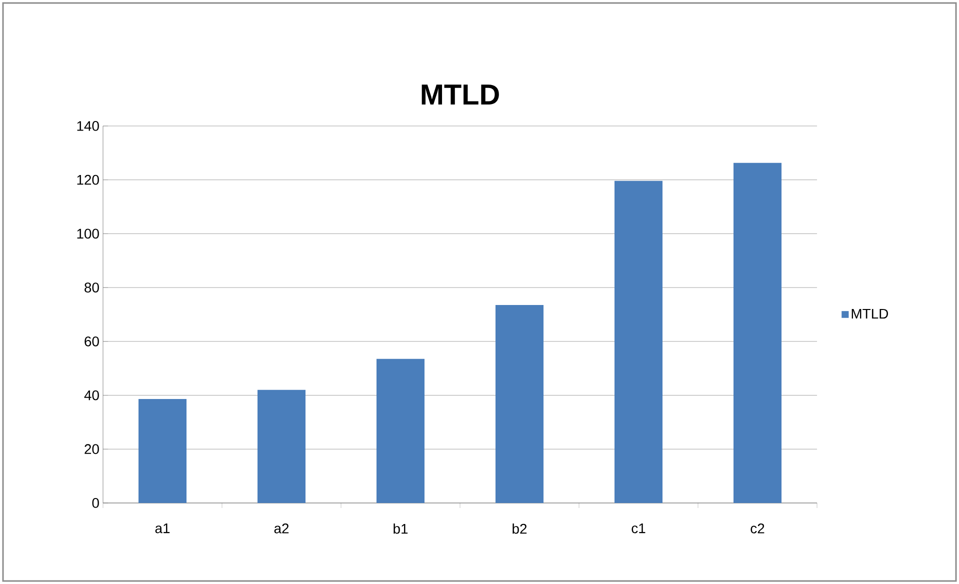  I want to click on y-tick-label: 20, so click(91, 449).